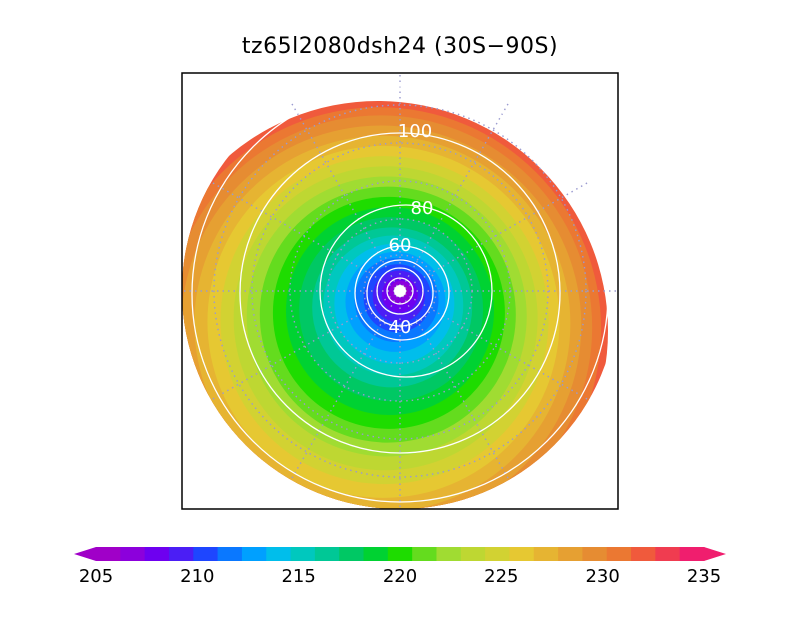 The height and width of the screenshot is (618, 800). I want to click on pole-marker, so click(400, 291).